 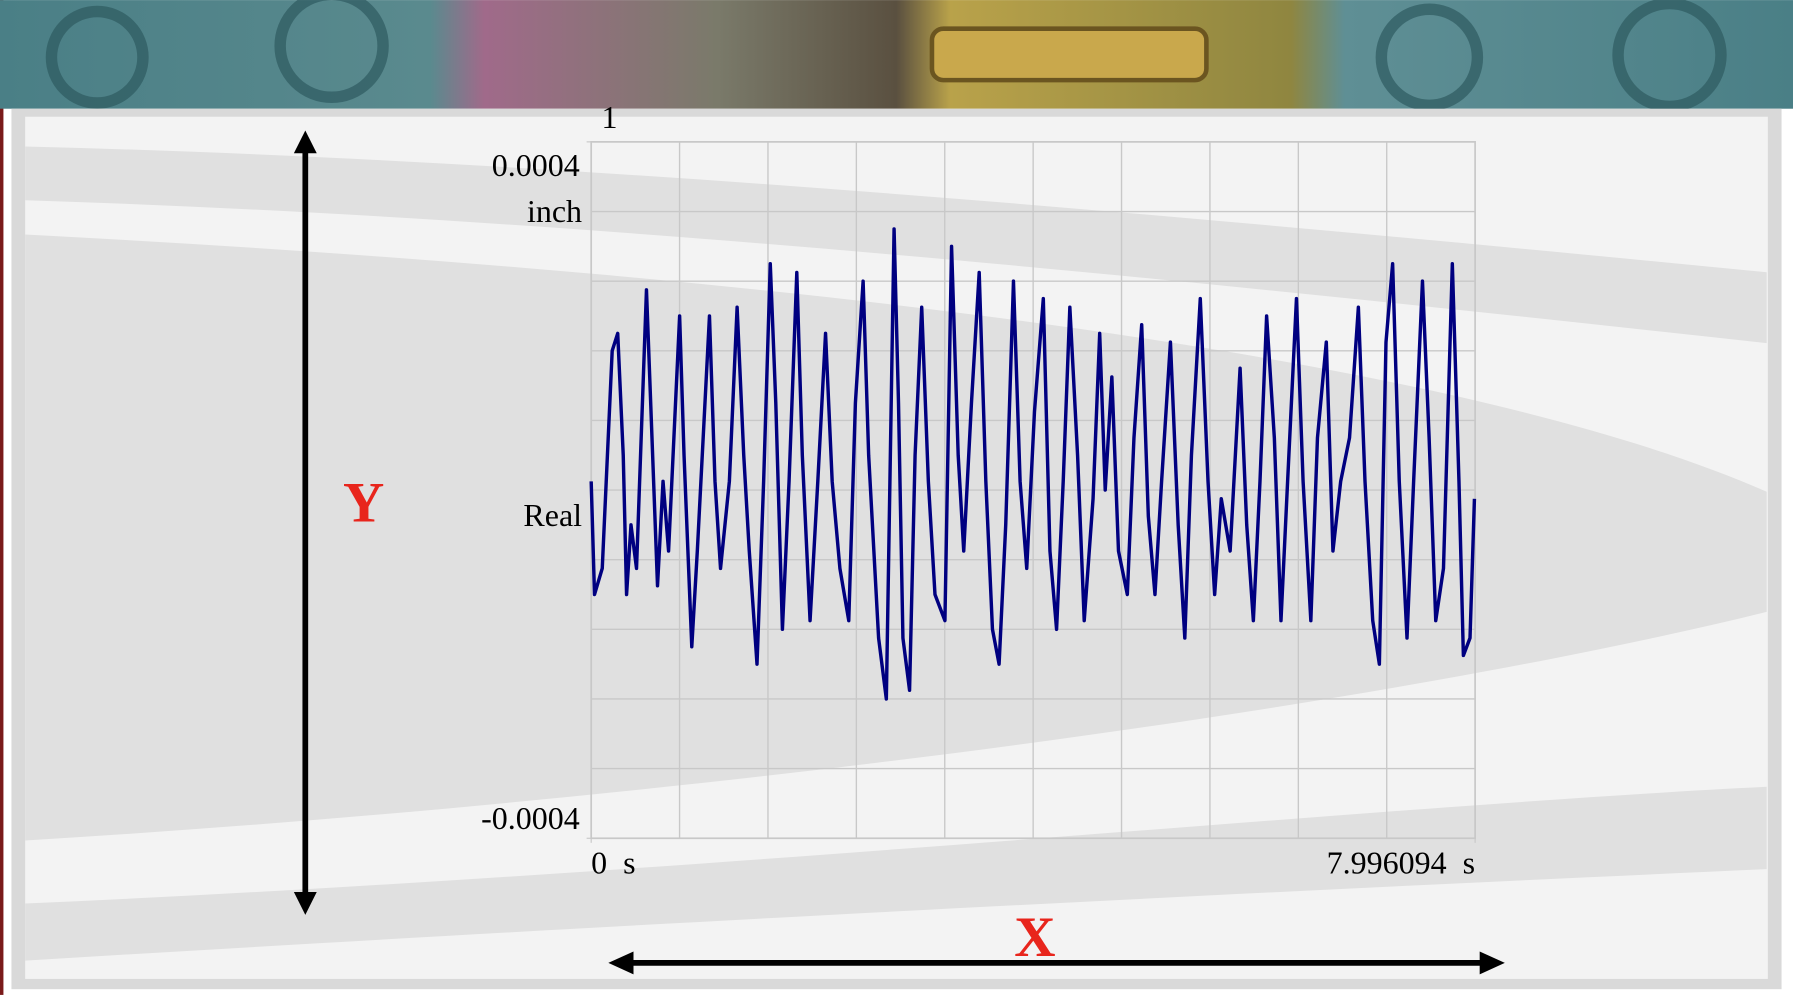 I want to click on banner-gears, so click(x=886, y=56).